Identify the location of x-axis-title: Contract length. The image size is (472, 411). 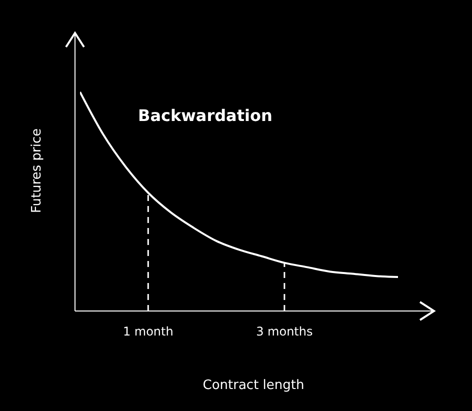
(253, 385).